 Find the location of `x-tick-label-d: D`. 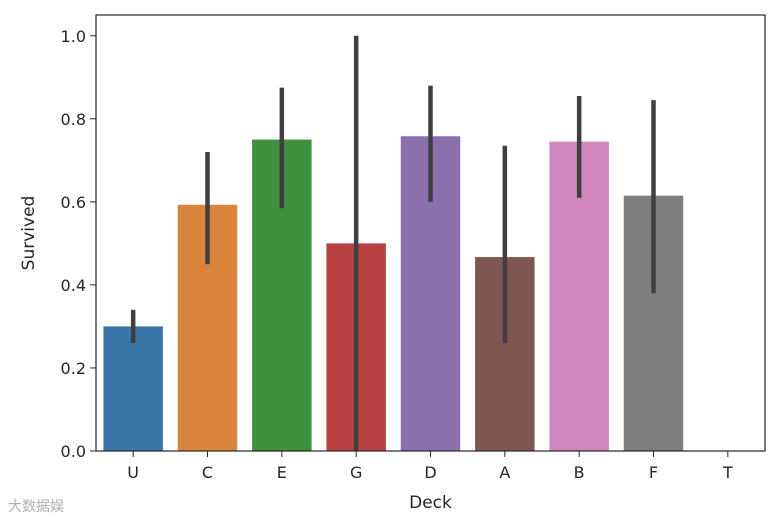

x-tick-label-d: D is located at coordinates (430, 472).